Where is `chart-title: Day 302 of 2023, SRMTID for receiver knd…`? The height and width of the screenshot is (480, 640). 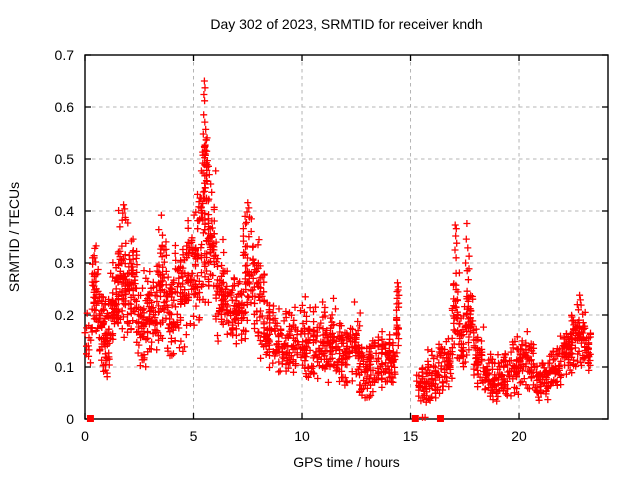 chart-title: Day 302 of 2023, SRMTID for receiver knd… is located at coordinates (346, 24).